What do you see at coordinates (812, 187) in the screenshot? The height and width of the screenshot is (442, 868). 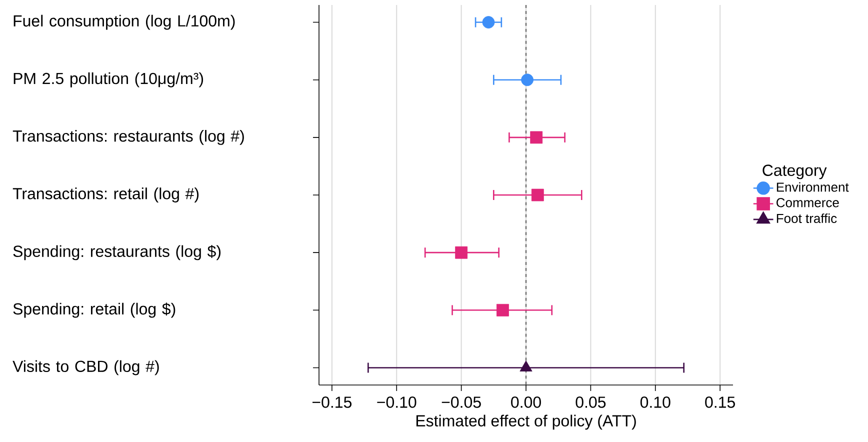 I see `legend-label: Environment` at bounding box center [812, 187].